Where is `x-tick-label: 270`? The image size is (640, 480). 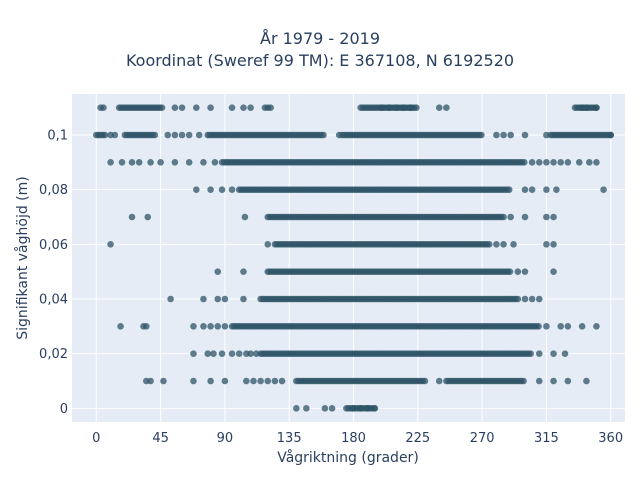
x-tick-label: 270 is located at coordinates (482, 438).